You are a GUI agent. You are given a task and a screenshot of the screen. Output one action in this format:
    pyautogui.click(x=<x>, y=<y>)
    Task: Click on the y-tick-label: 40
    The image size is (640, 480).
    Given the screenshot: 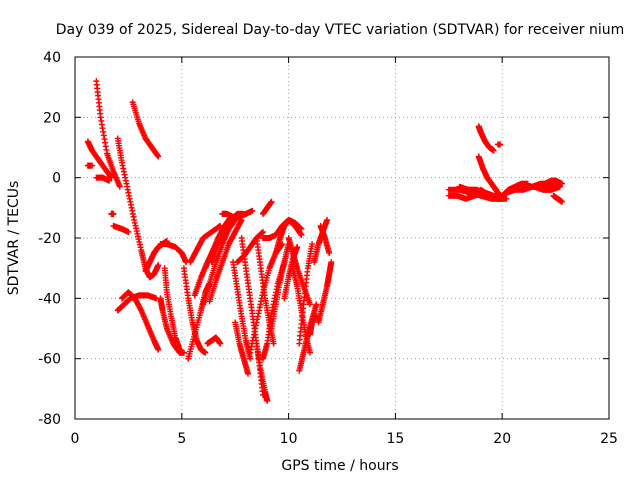 What is the action you would take?
    pyautogui.click(x=52, y=58)
    